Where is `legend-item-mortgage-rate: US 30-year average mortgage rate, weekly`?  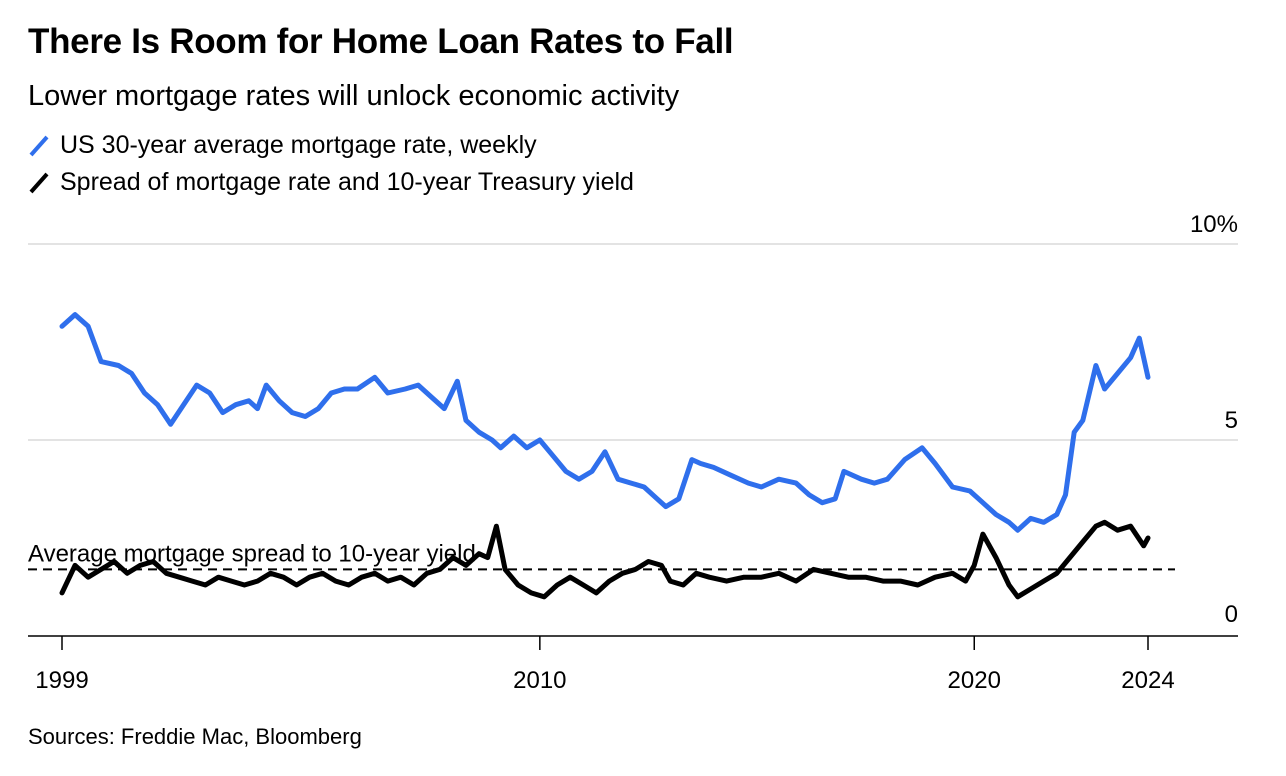 legend-item-mortgage-rate: US 30-year average mortgage rate, weekly is located at coordinates (282, 145).